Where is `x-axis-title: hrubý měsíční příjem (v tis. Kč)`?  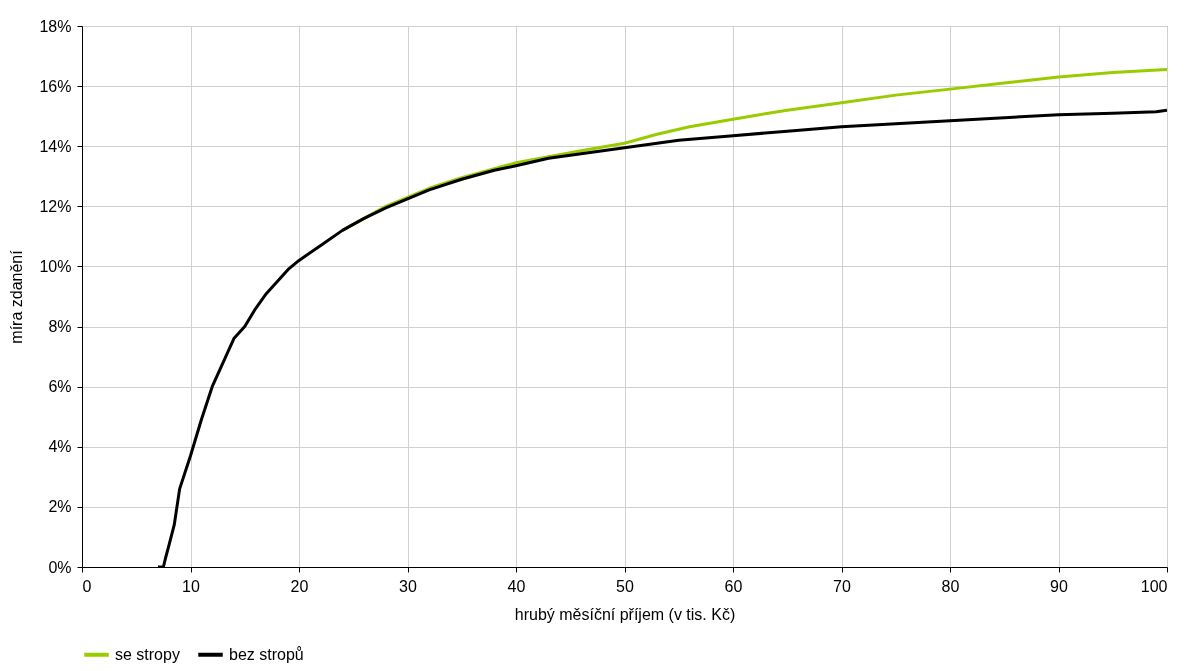 x-axis-title: hrubý měsíční příjem (v tis. Kč) is located at coordinates (625, 614).